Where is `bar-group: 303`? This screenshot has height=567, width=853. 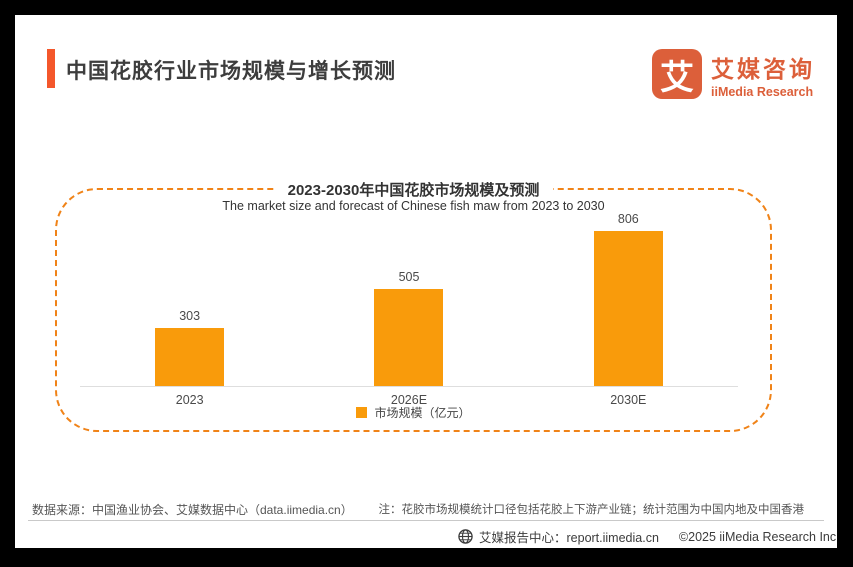 bar-group: 303 is located at coordinates (189, 347).